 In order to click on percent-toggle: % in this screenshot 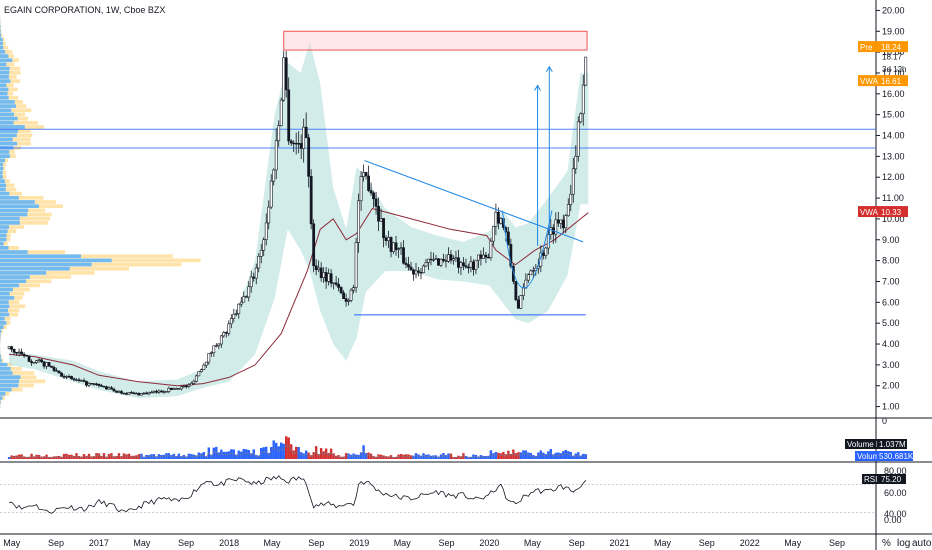, I will do `click(886, 543)`.